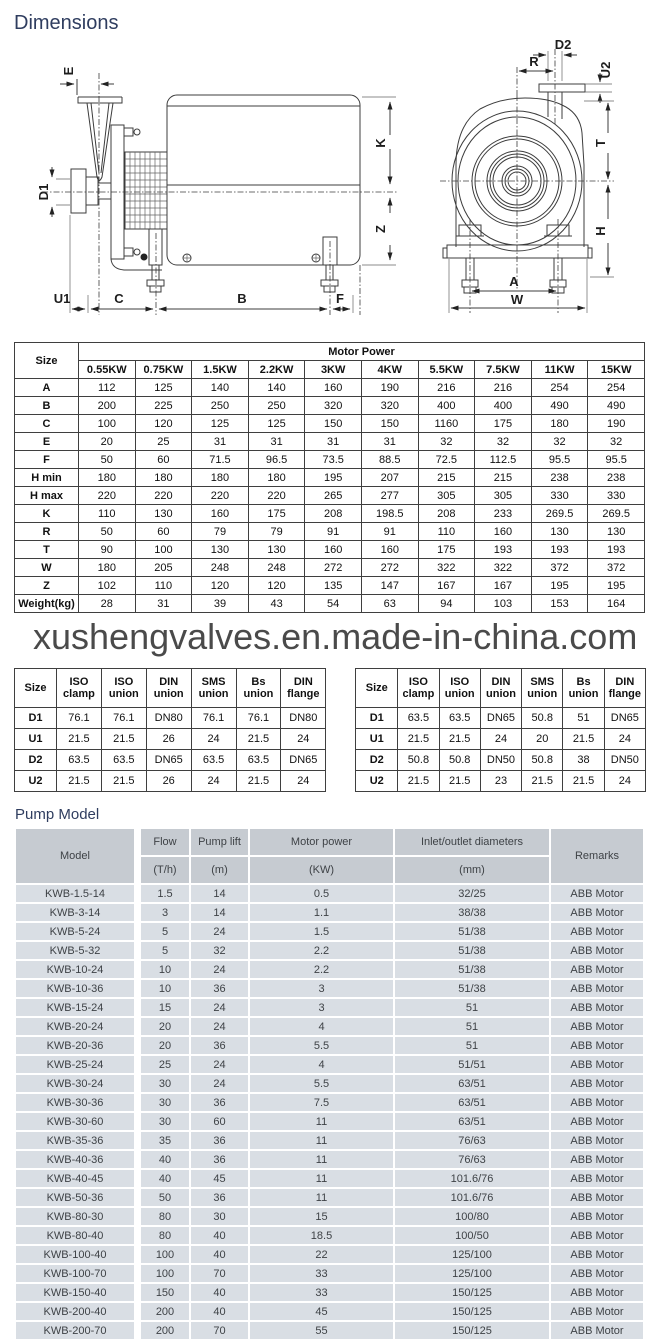  What do you see at coordinates (329, 969) in the screenshot?
I see `table-row: KWB-10-24 10 24 2.2 51/38 ABB Motor` at bounding box center [329, 969].